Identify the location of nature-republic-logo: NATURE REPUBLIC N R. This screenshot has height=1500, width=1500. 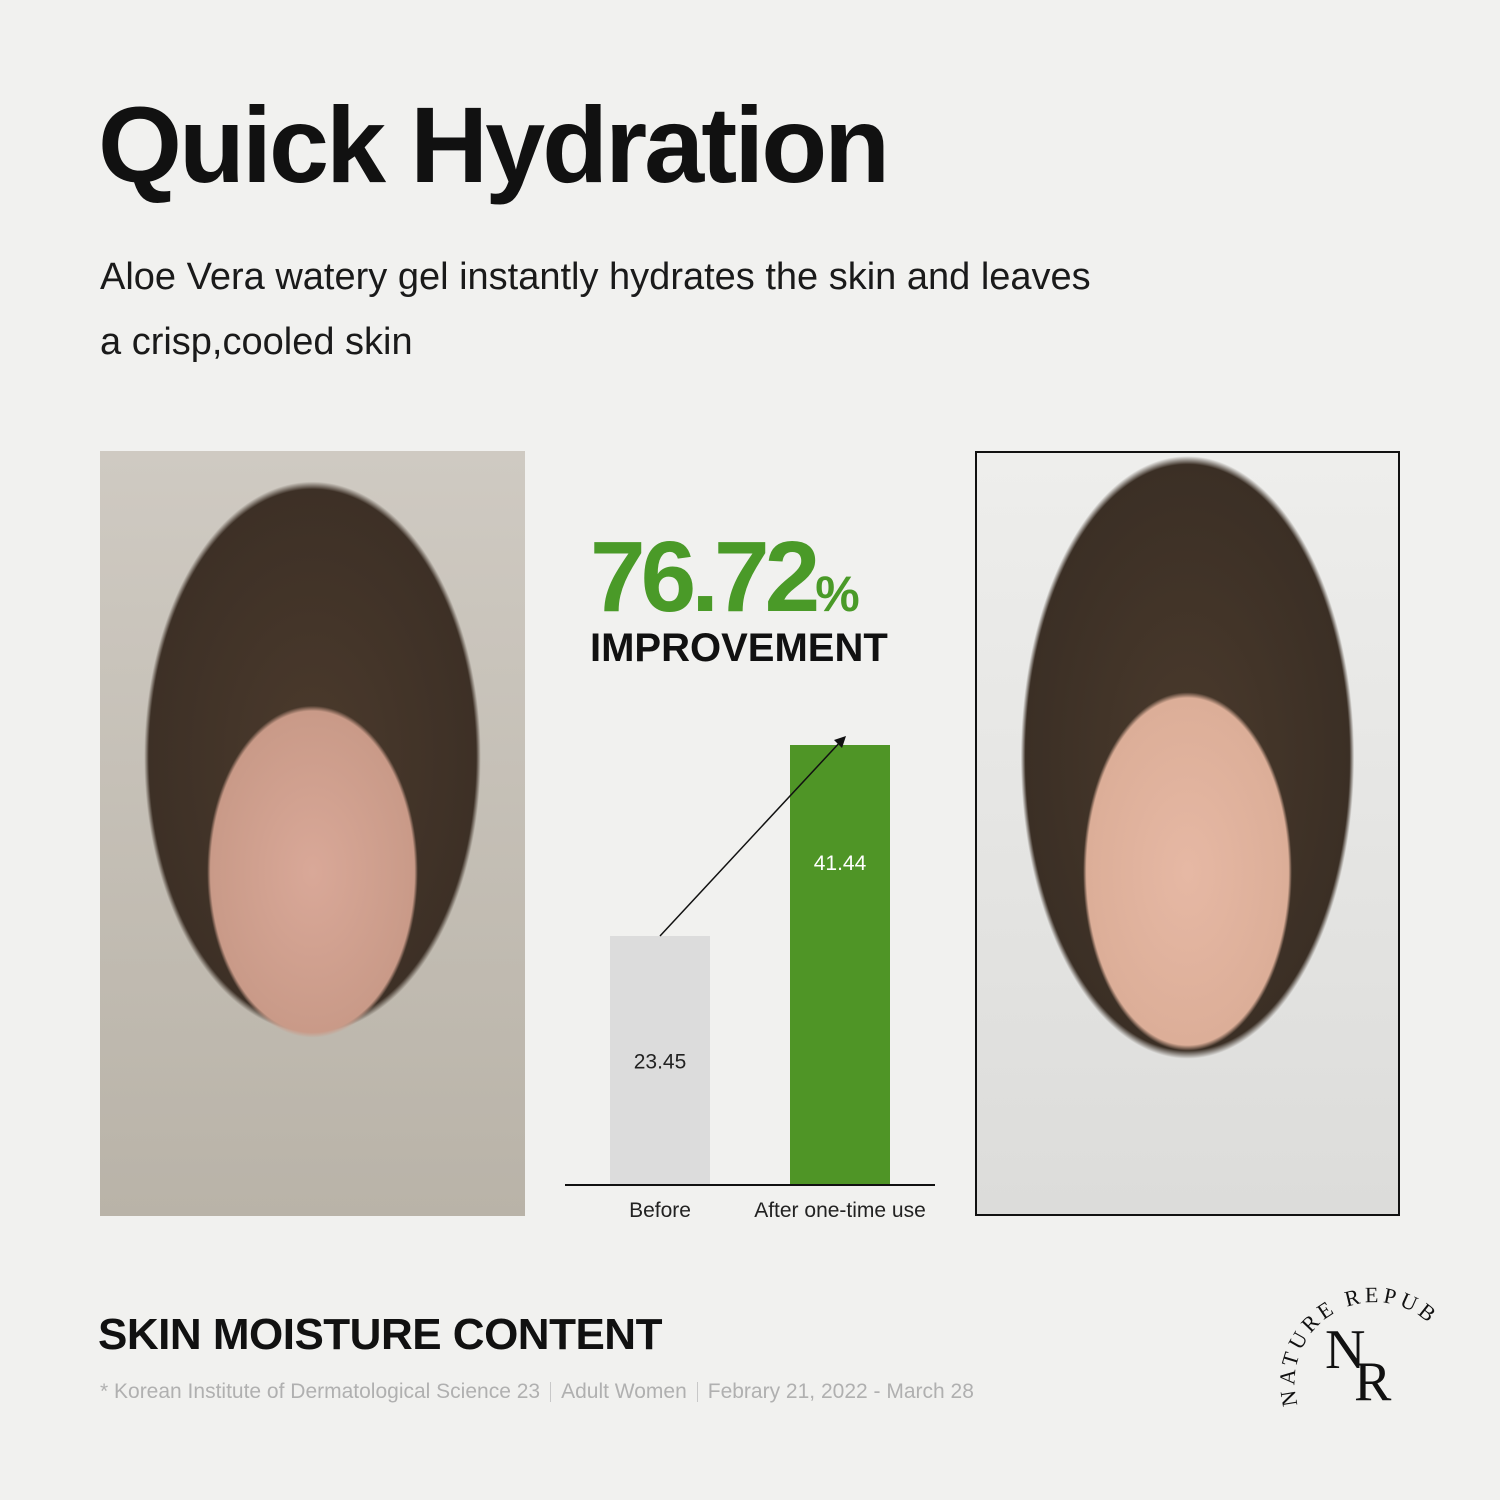
(1345, 1331).